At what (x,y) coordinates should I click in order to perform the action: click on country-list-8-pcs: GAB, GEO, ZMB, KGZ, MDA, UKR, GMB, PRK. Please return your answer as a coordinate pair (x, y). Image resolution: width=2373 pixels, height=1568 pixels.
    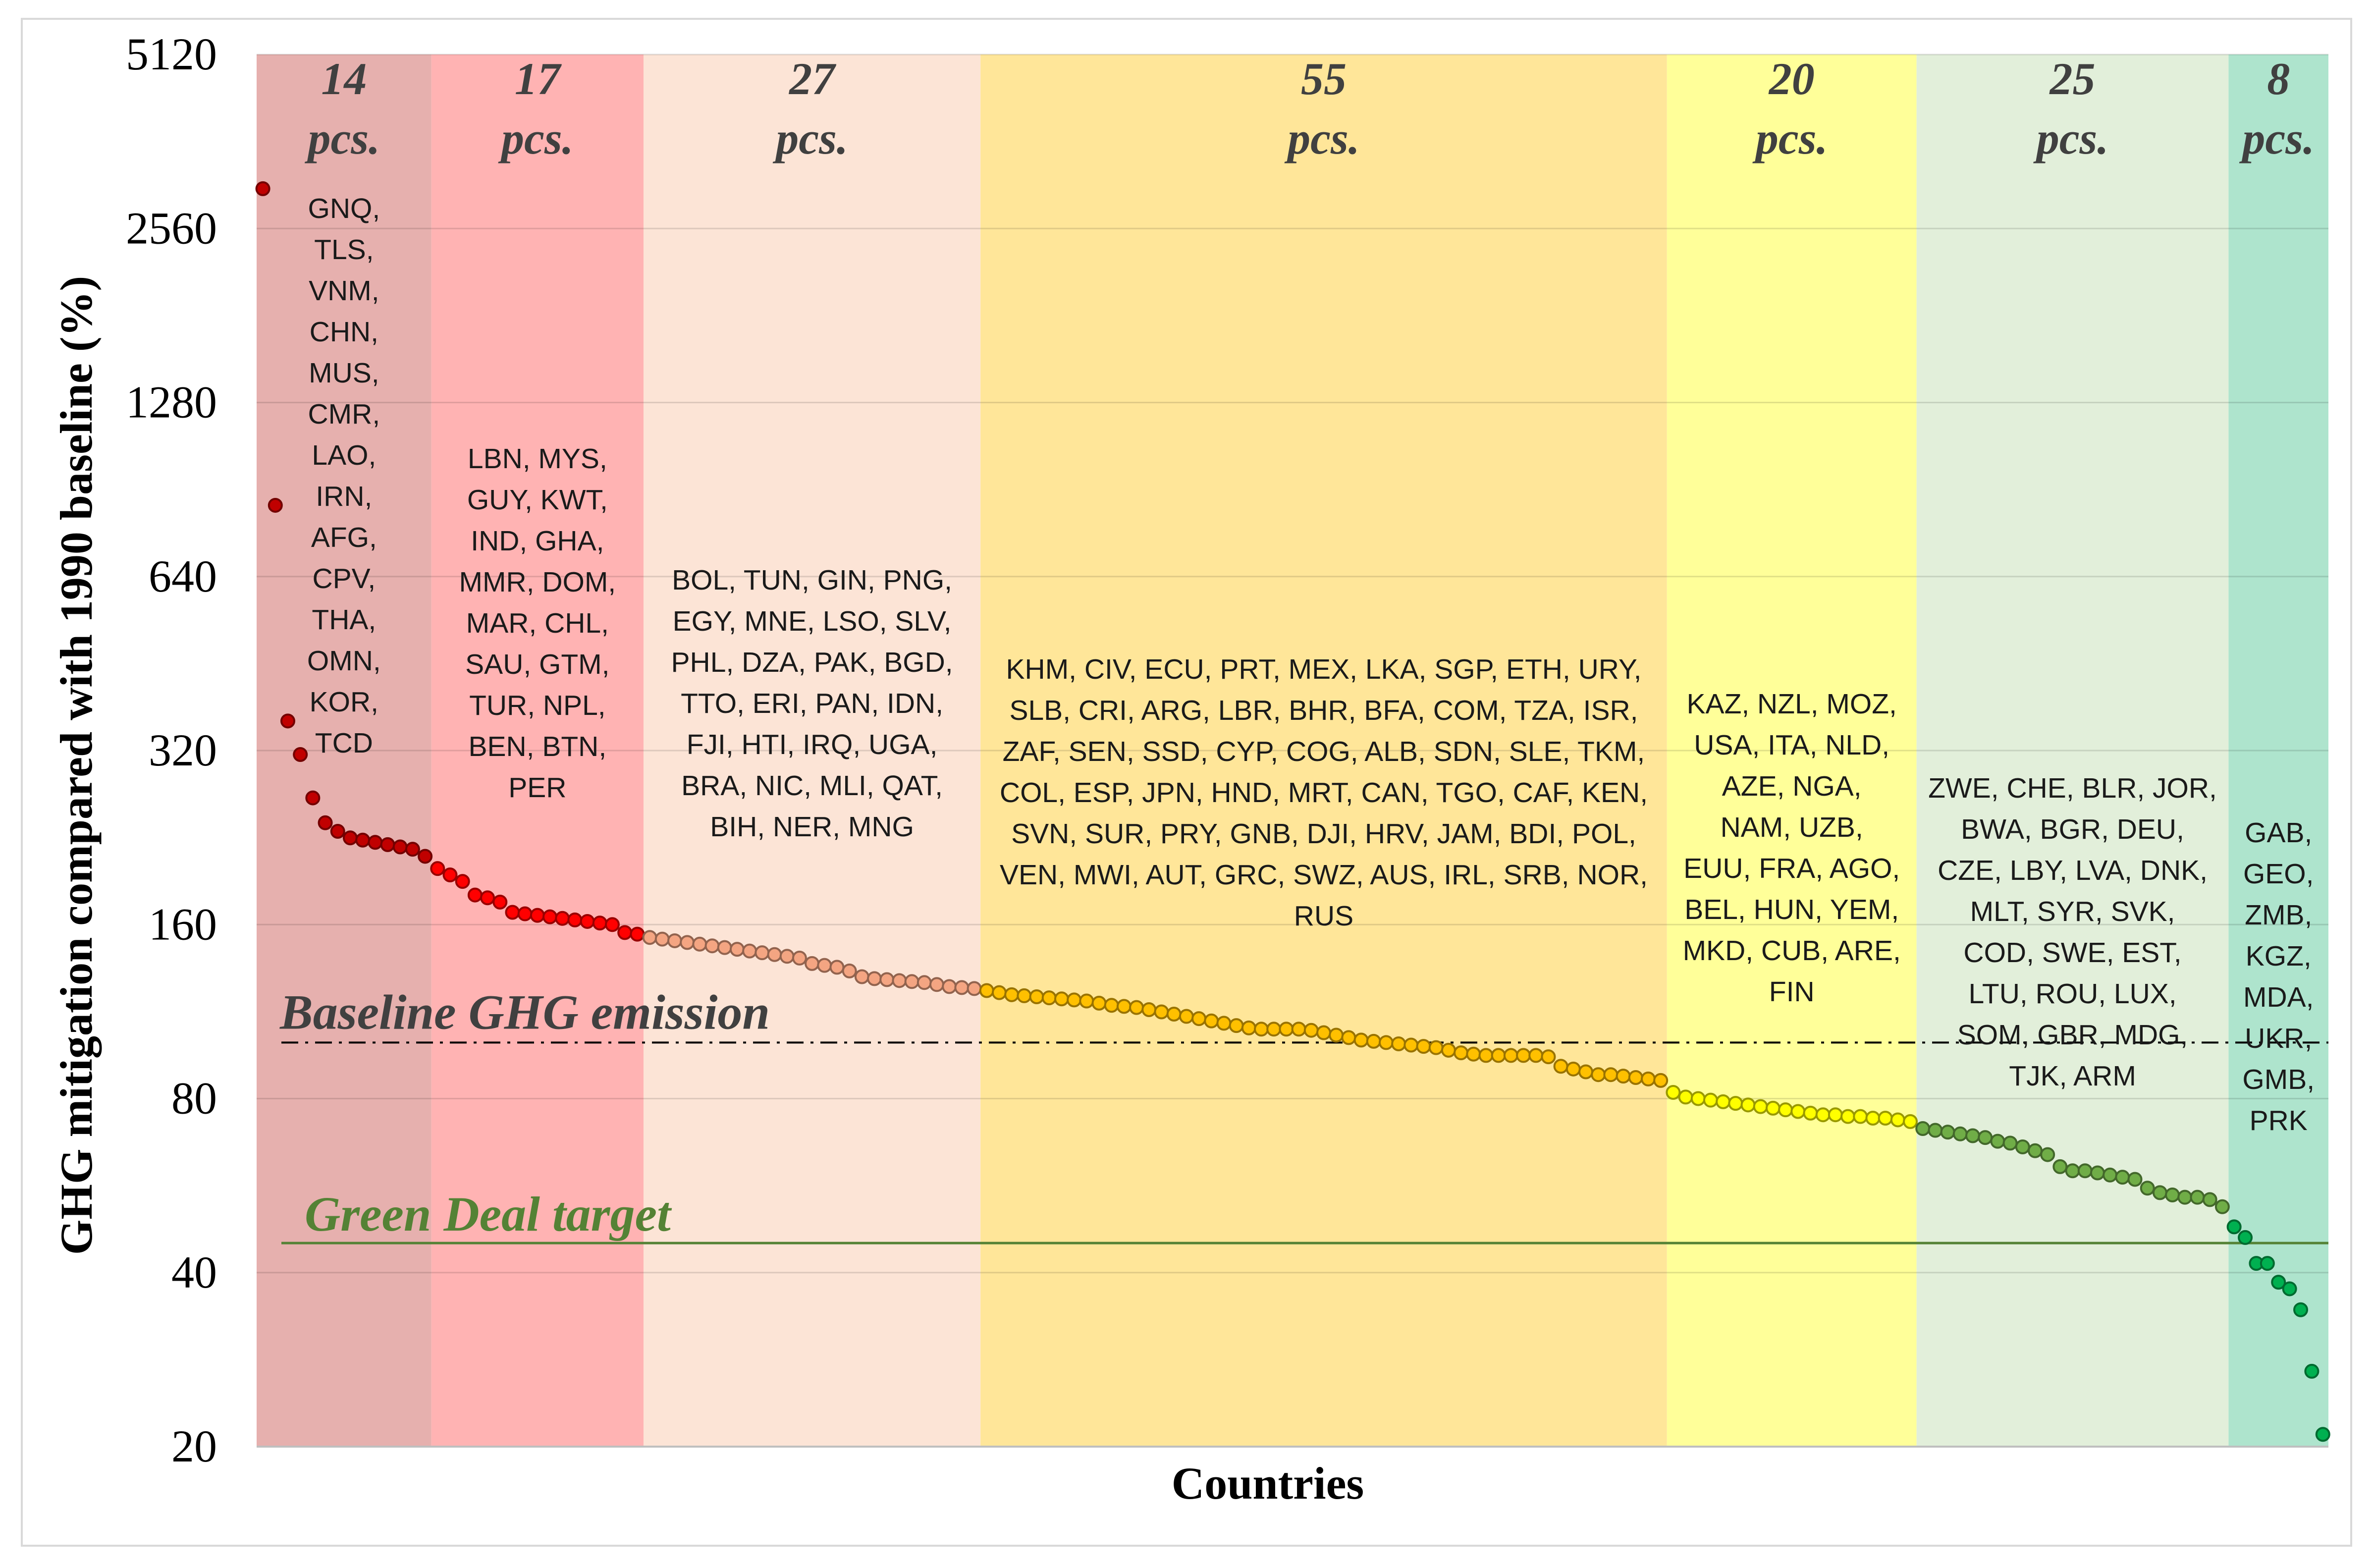
    Looking at the image, I should click on (2278, 976).